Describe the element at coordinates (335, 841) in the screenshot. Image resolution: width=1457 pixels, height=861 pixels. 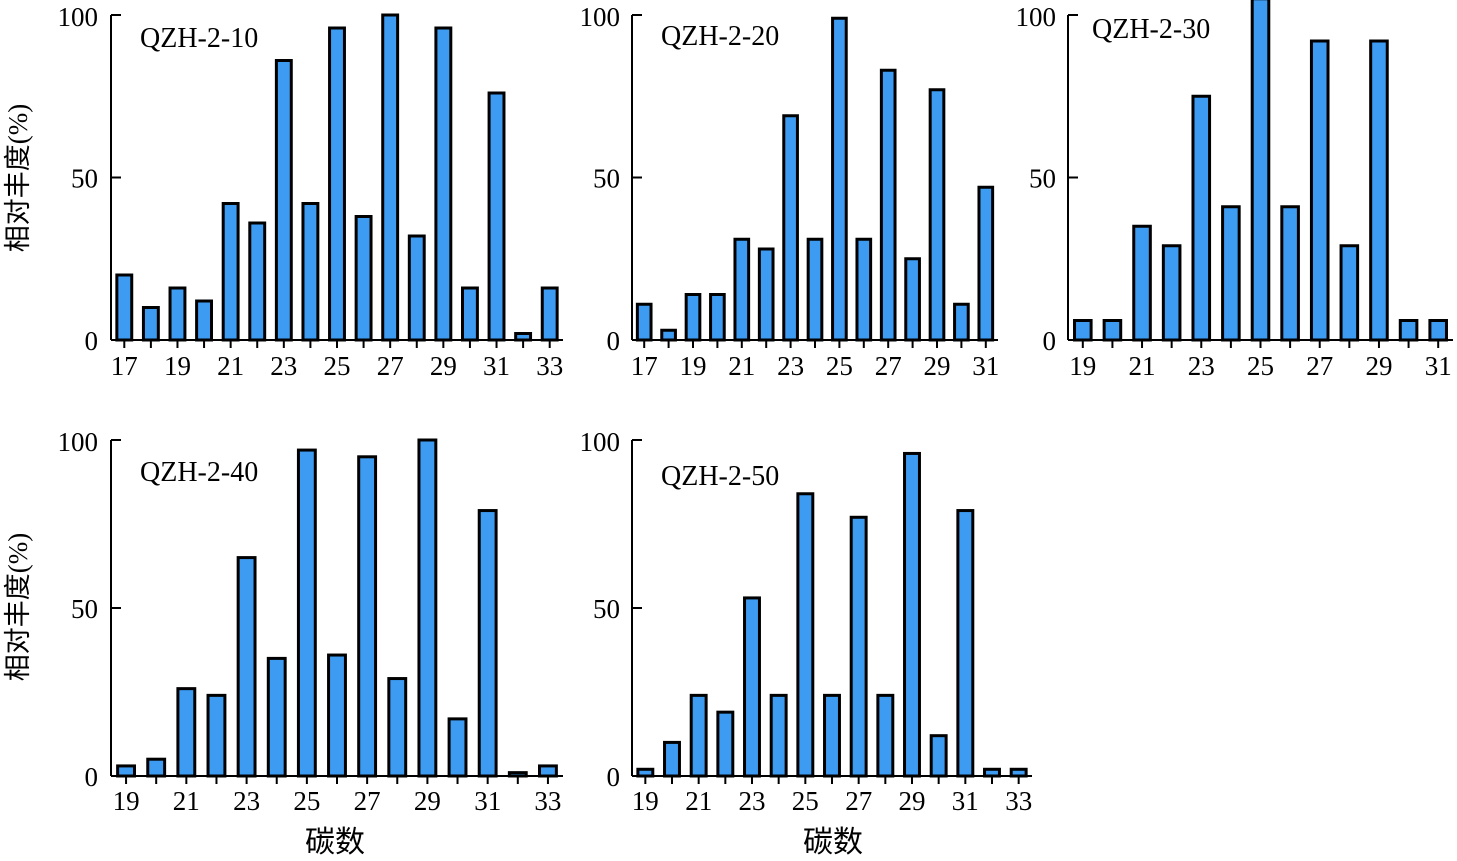
I see `x-axis-label-left: 碳数` at that location.